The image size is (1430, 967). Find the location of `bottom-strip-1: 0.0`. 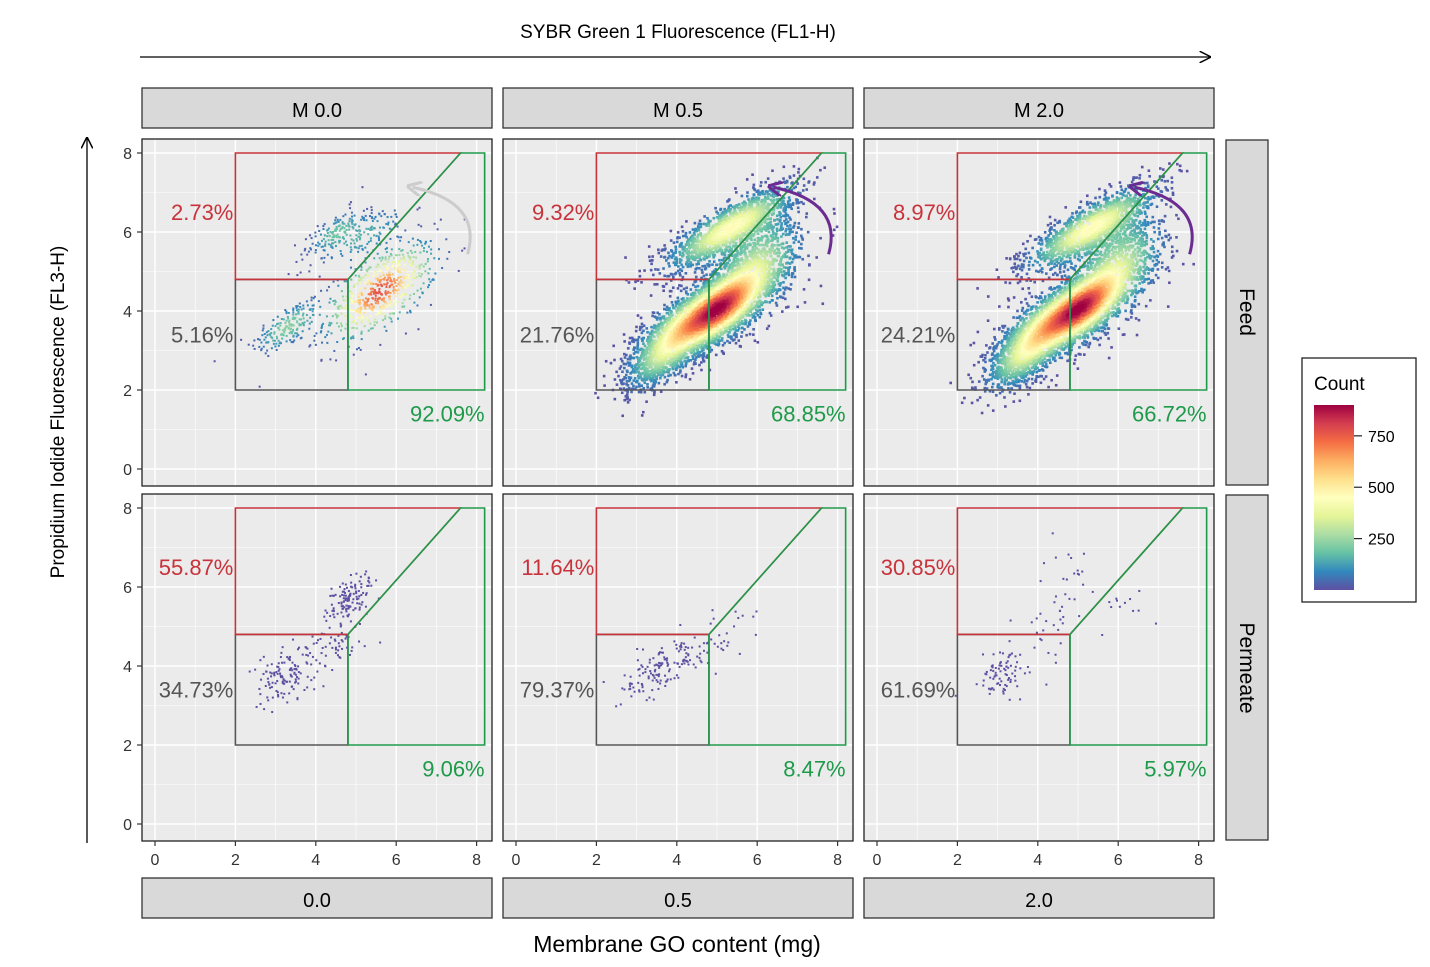

bottom-strip-1: 0.0 is located at coordinates (317, 898).